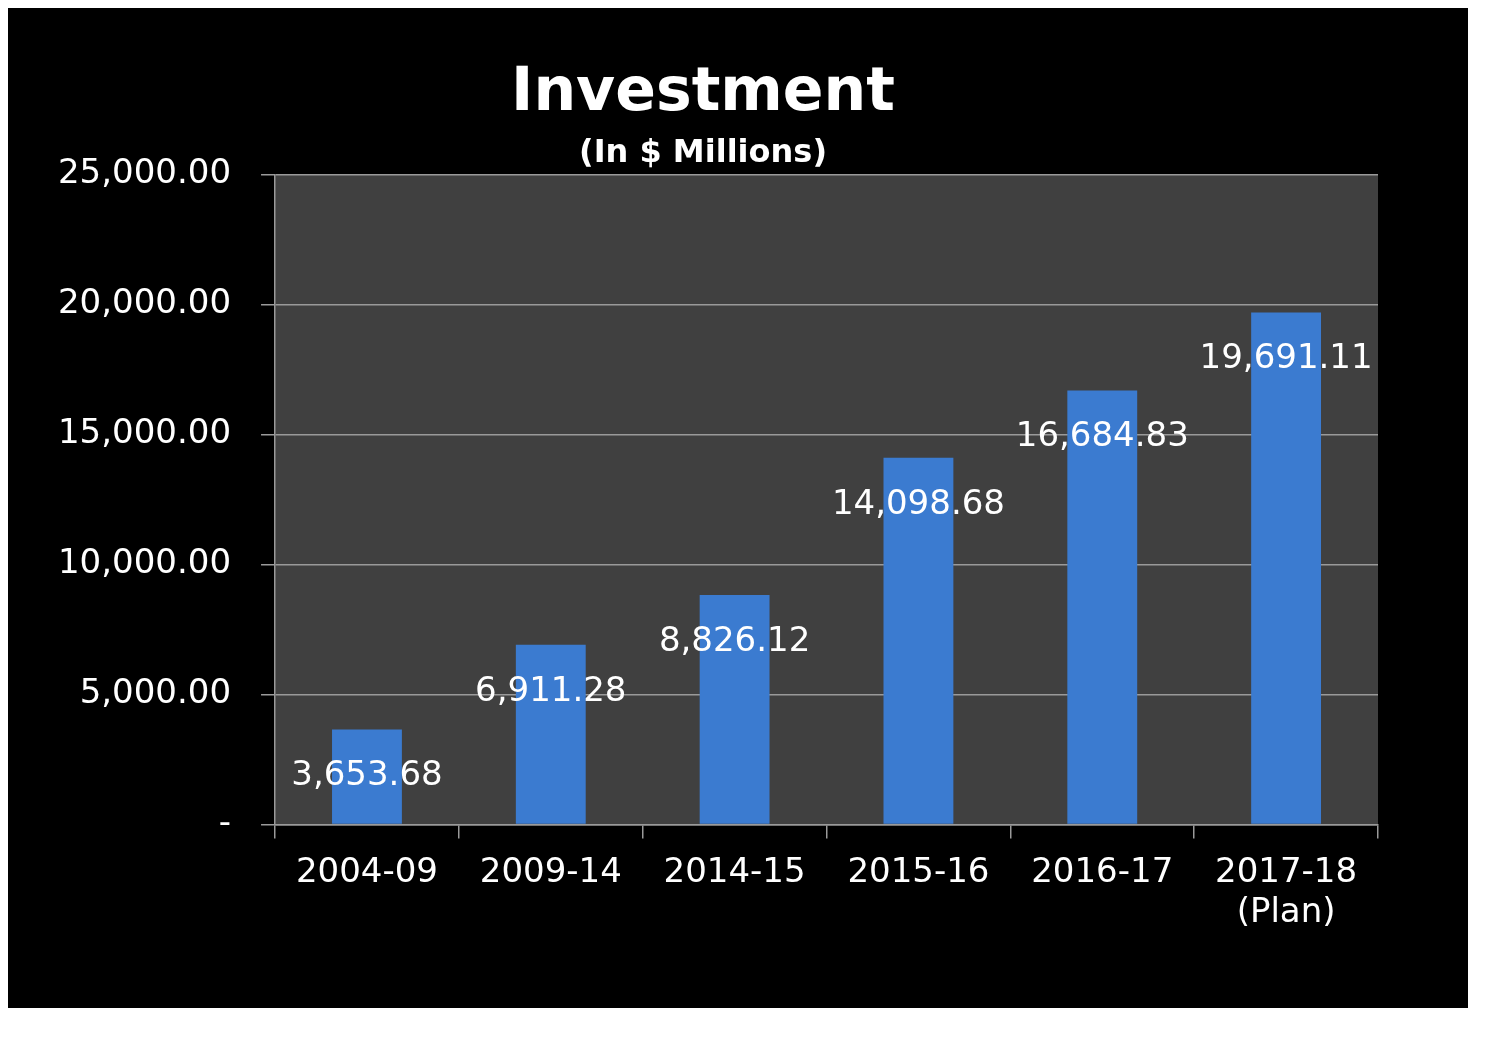  What do you see at coordinates (366, 869) in the screenshot?
I see `x-tick-label: 2004-09` at bounding box center [366, 869].